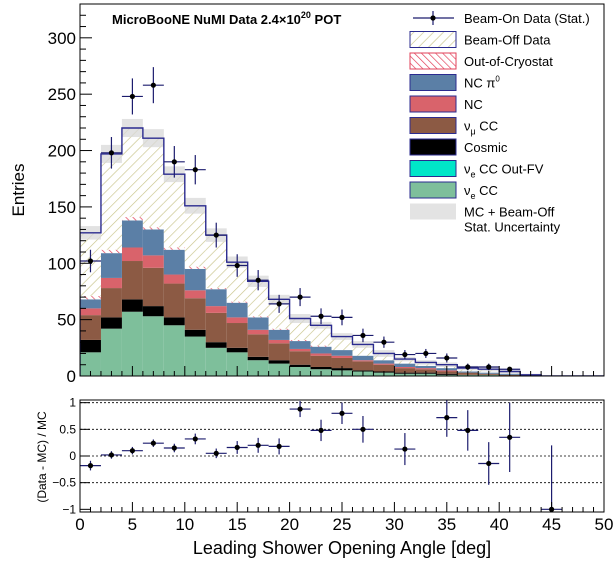 This screenshot has width=614, height=567. Describe the element at coordinates (64, 483) in the screenshot. I see `y-tick-label-ratio: −0.5` at that location.